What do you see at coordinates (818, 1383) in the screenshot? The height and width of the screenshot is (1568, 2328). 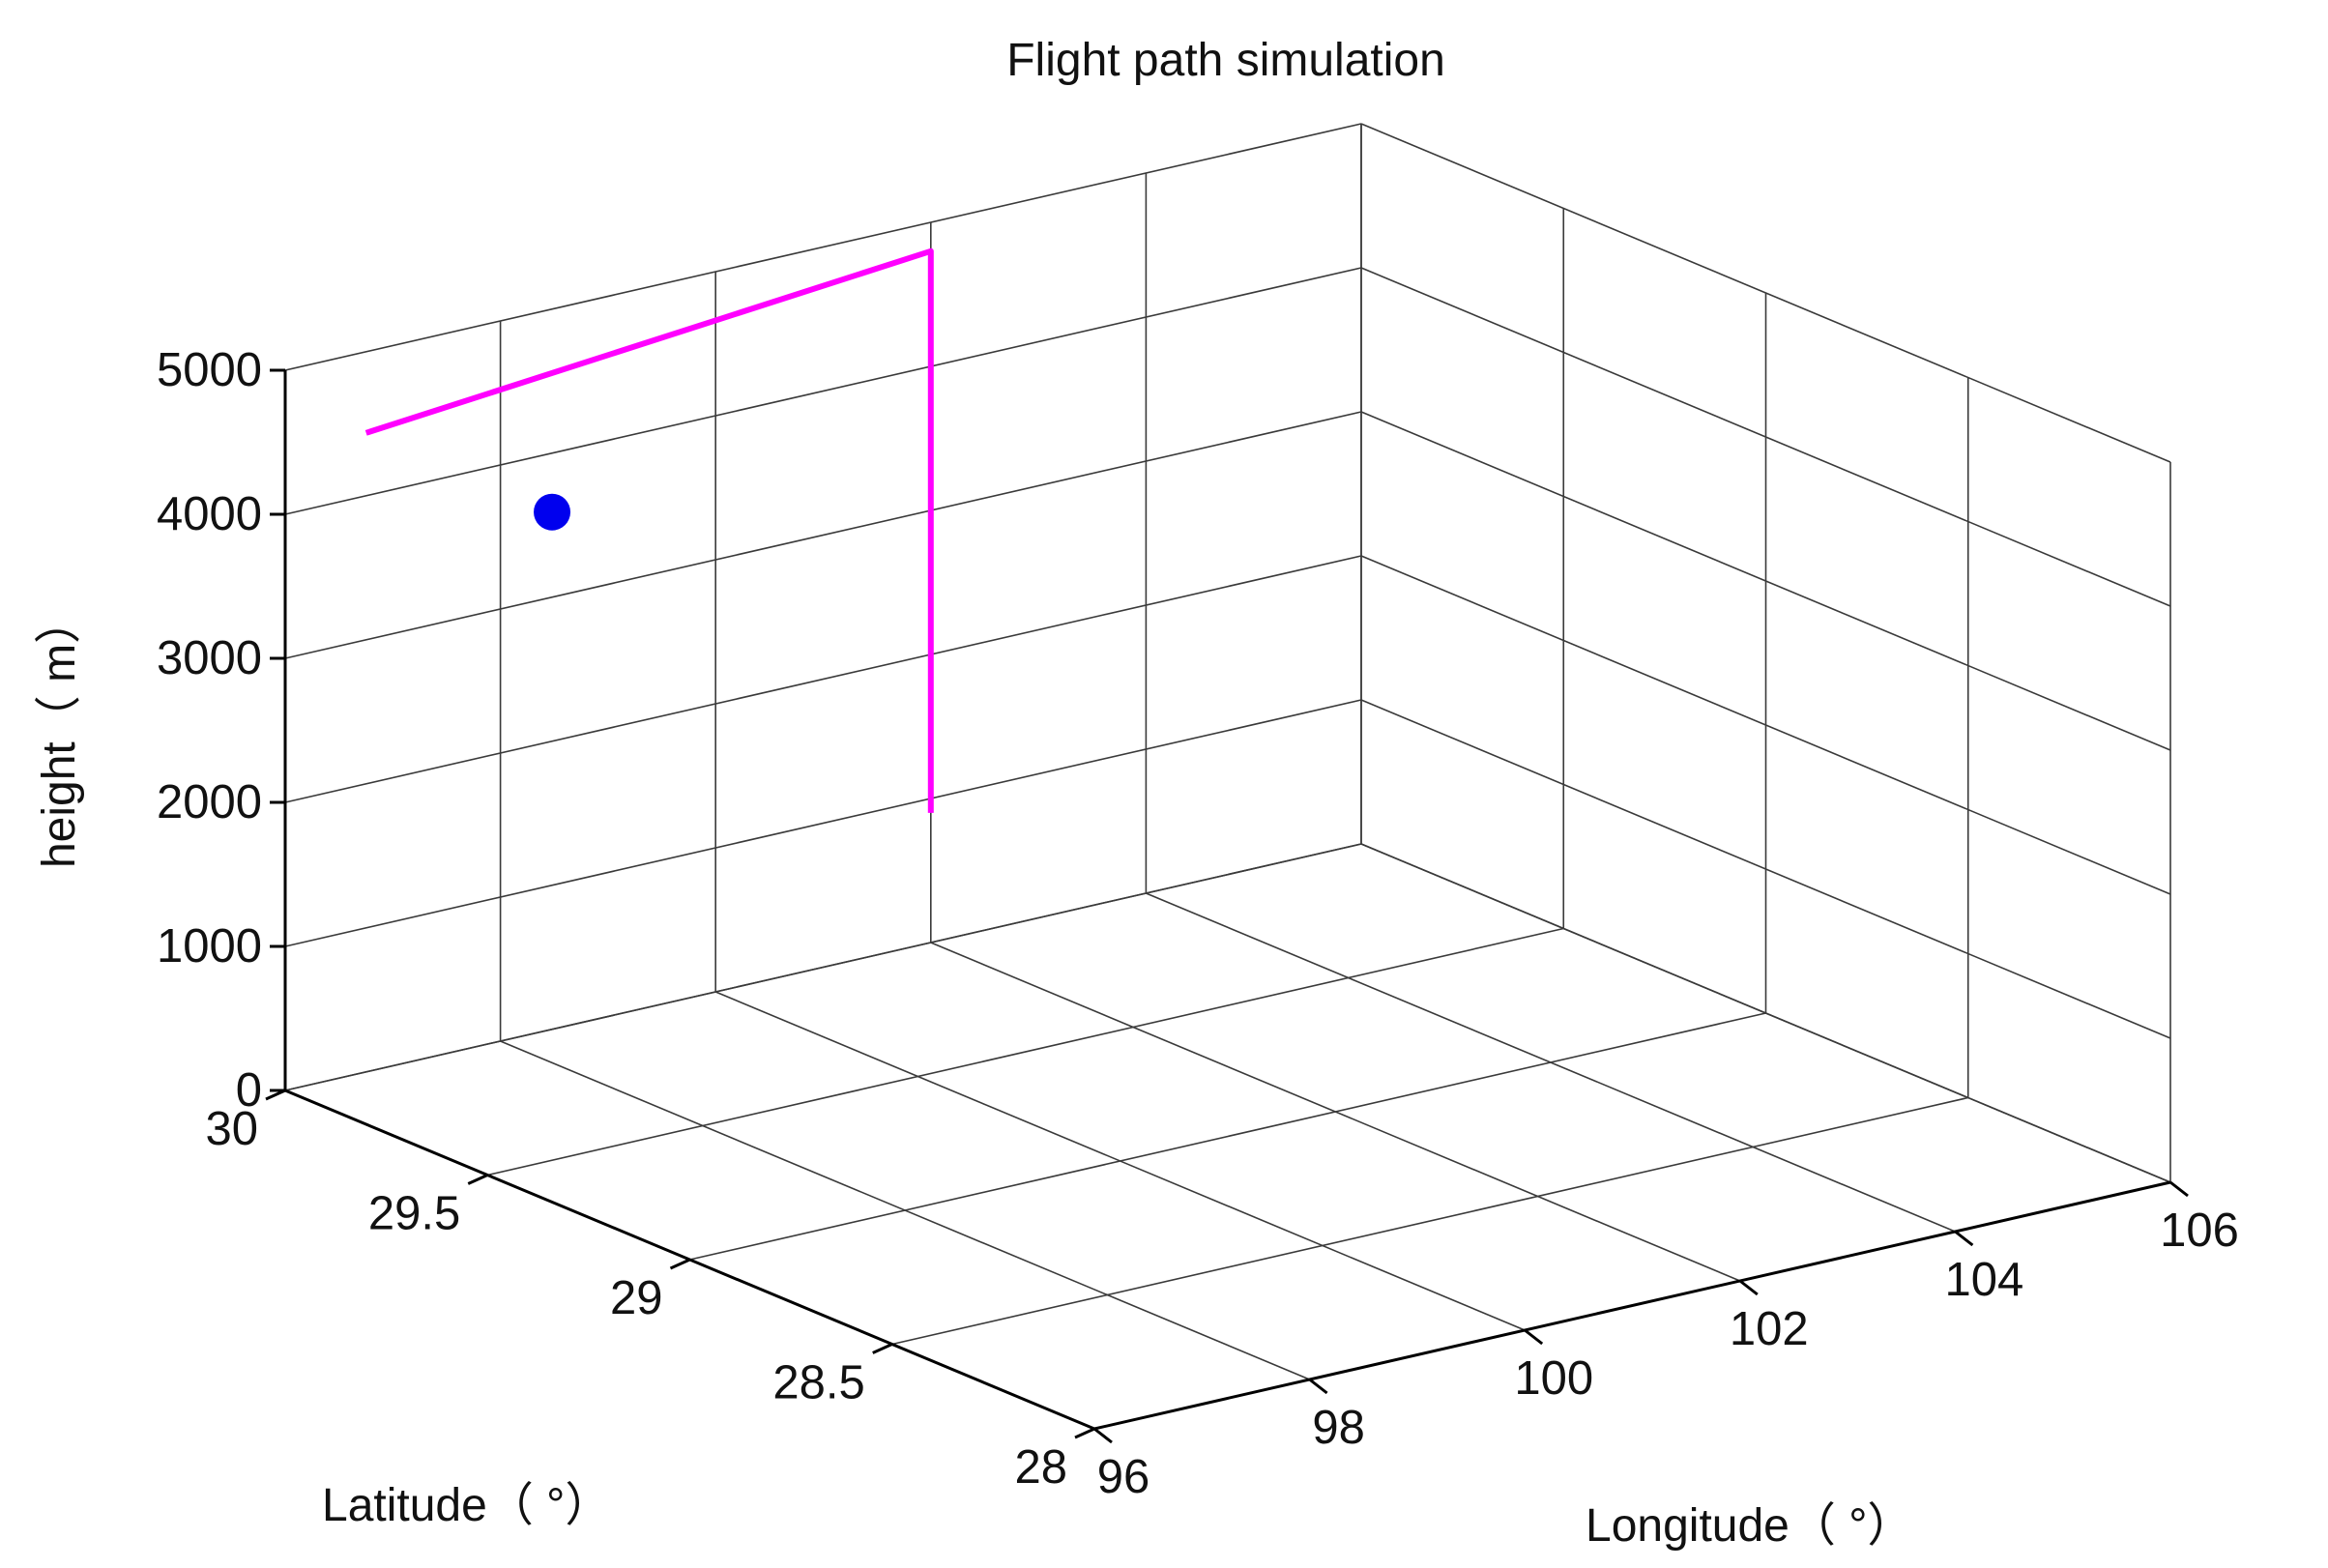 I see `y-tick-label: 28.5` at bounding box center [818, 1383].